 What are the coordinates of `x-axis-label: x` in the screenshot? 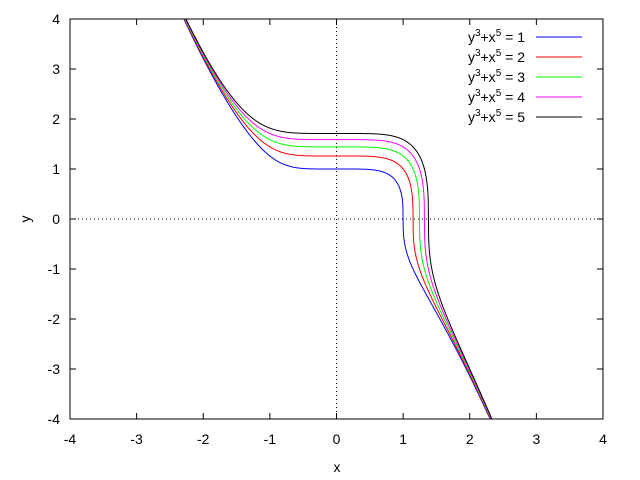 It's located at (337, 467).